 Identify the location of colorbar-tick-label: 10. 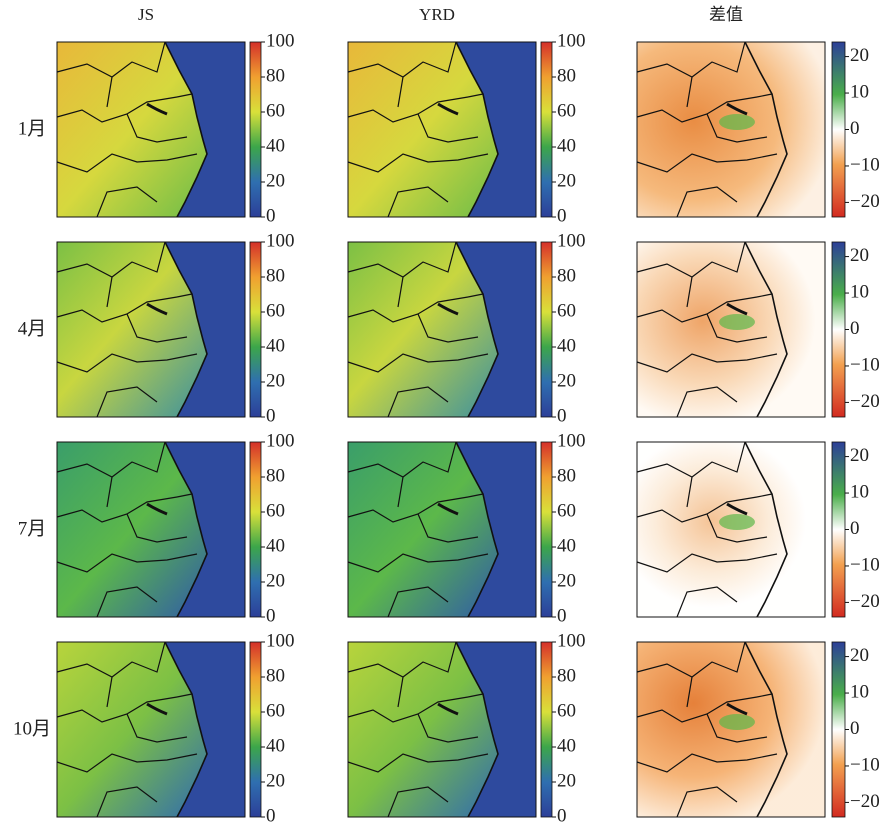
(859, 91).